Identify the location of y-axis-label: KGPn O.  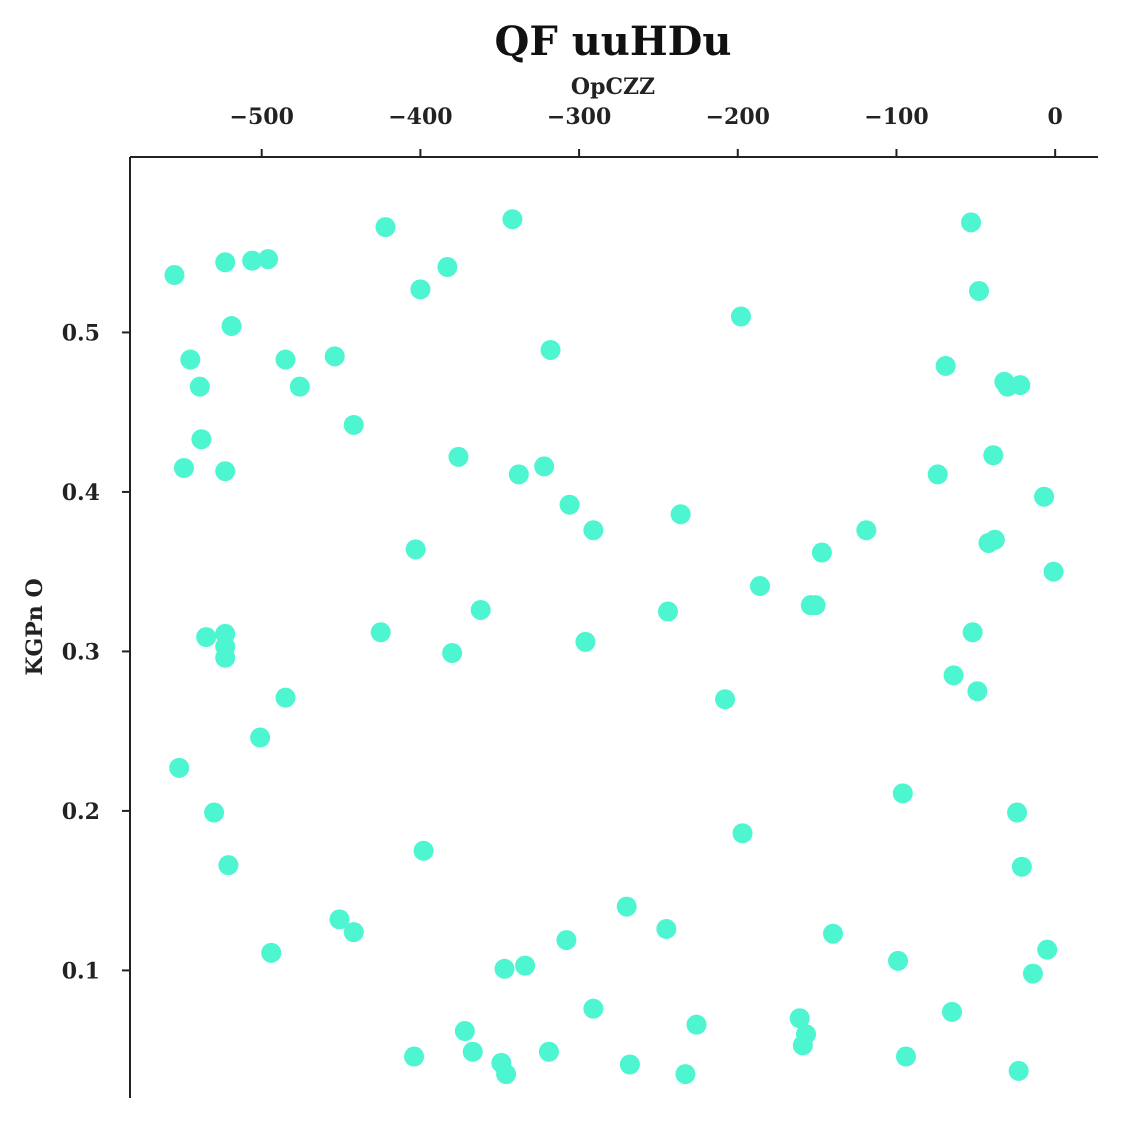
(35, 626).